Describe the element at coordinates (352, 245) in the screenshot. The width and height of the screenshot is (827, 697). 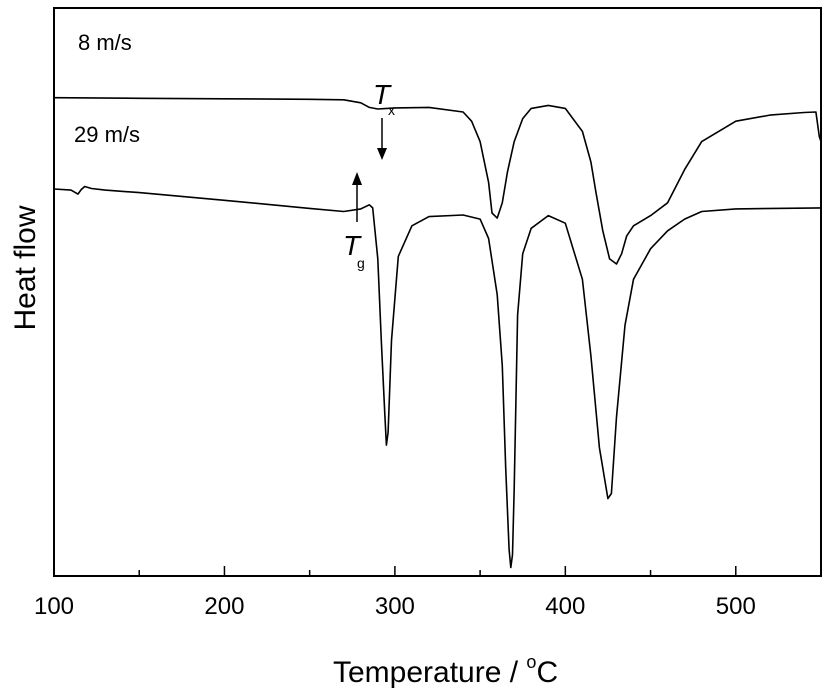
I see `tg-symbol: T` at that location.